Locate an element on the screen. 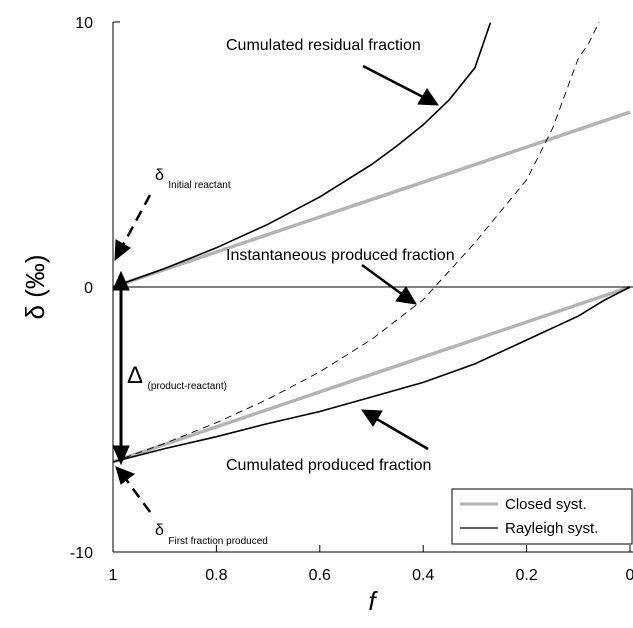  y-axis-label: δ (‰) is located at coordinates (35, 286).